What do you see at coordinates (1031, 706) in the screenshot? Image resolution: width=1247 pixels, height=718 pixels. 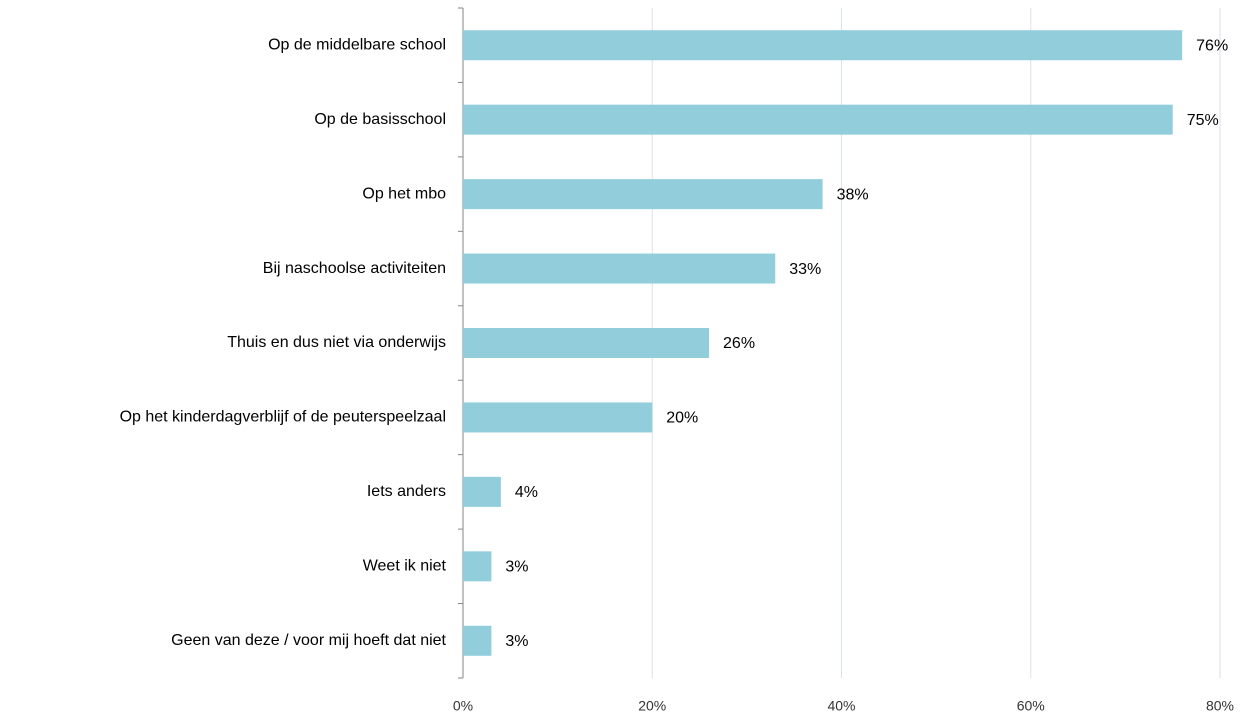 I see `x-tick-label: 60%` at bounding box center [1031, 706].